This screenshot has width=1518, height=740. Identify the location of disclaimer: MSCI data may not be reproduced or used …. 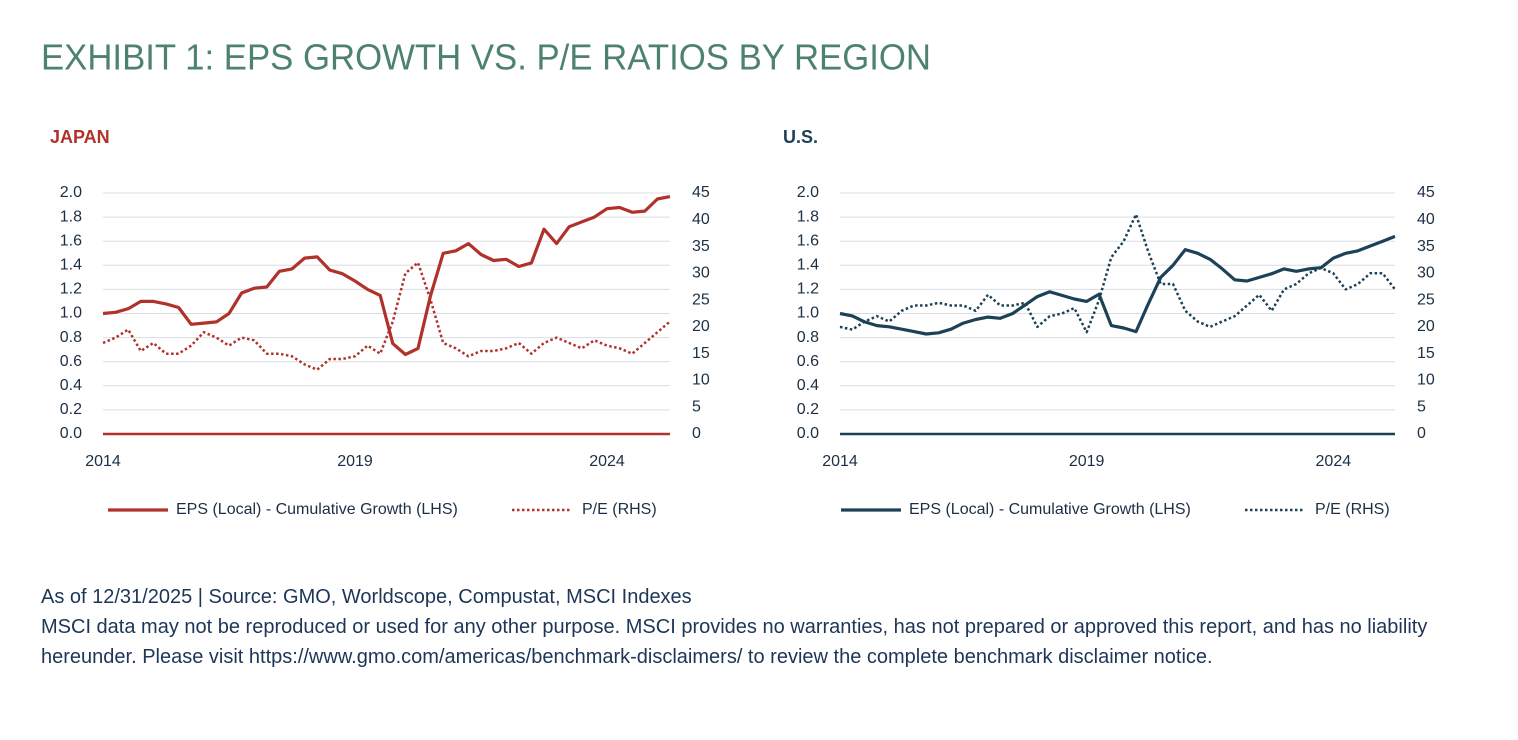
(734, 642).